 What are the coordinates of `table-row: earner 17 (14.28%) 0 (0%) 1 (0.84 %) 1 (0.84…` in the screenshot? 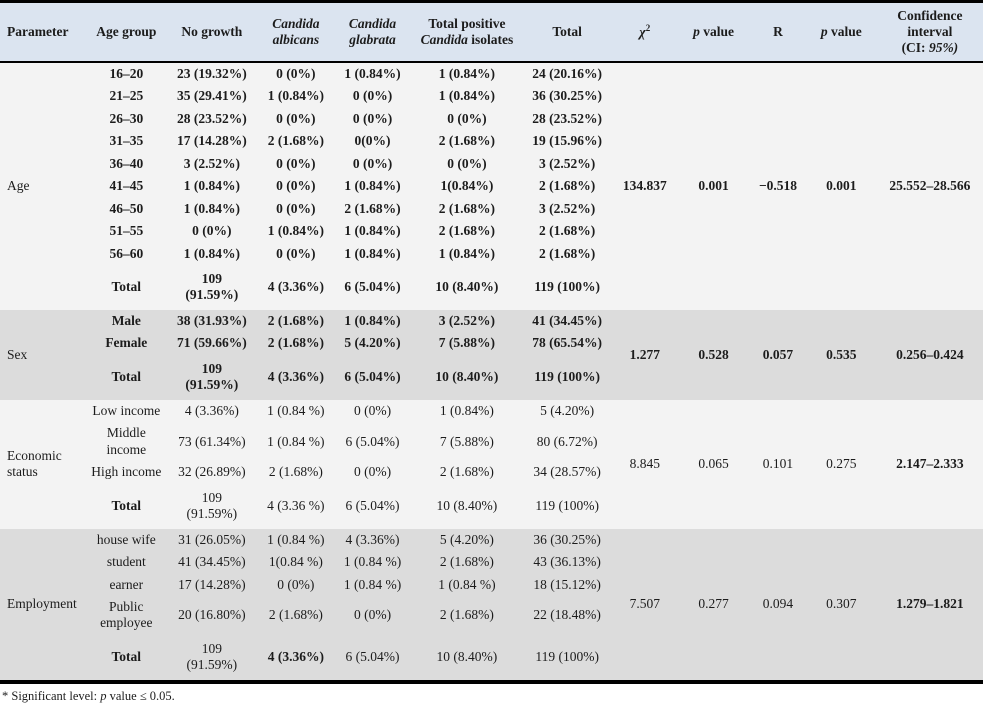 It's located at (491, 585).